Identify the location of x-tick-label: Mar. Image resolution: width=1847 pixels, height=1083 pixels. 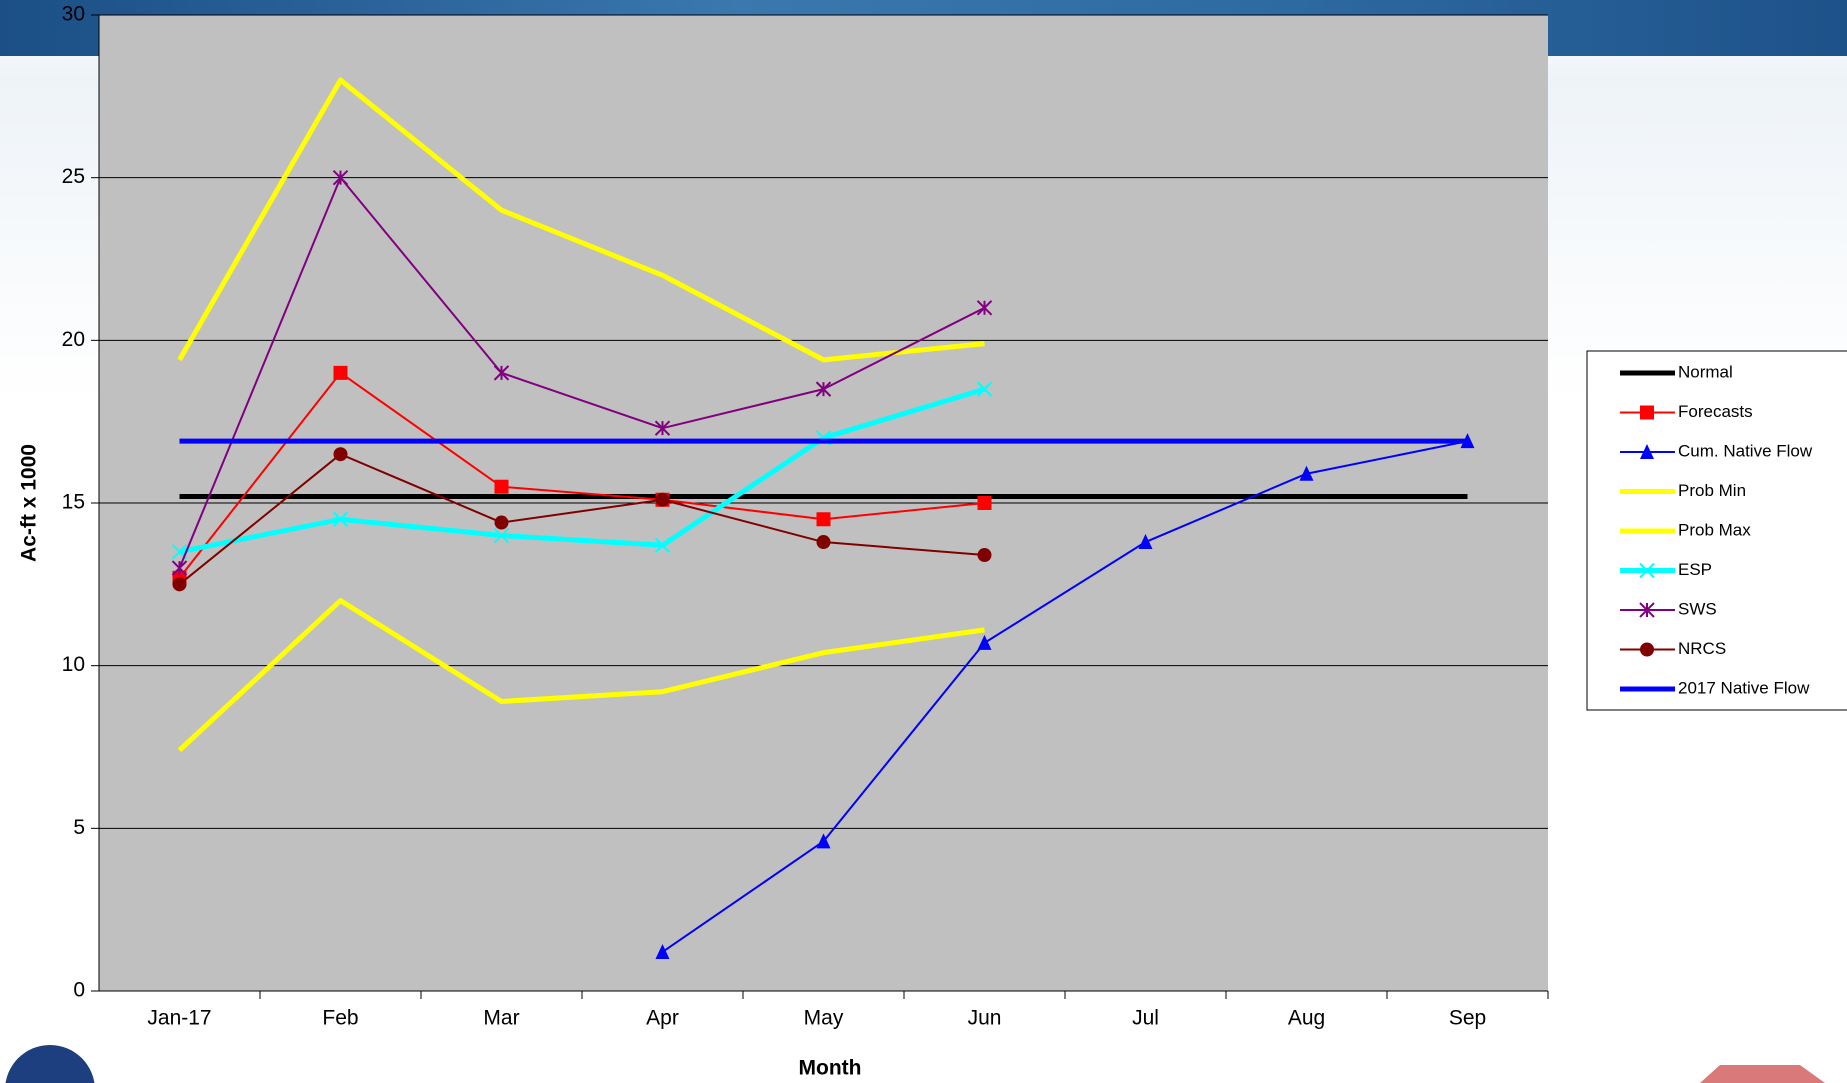
(501, 1018).